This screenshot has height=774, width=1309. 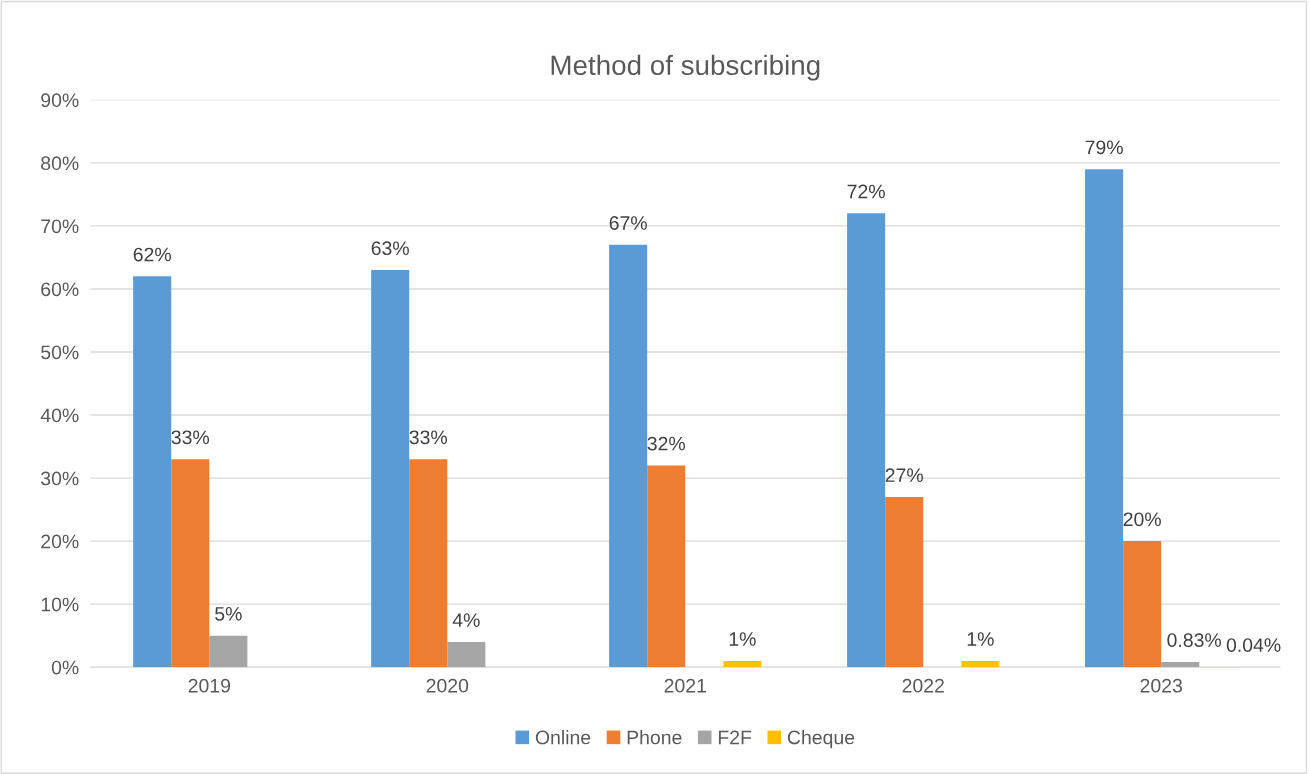 What do you see at coordinates (466, 620) in the screenshot?
I see `data-label: 4%` at bounding box center [466, 620].